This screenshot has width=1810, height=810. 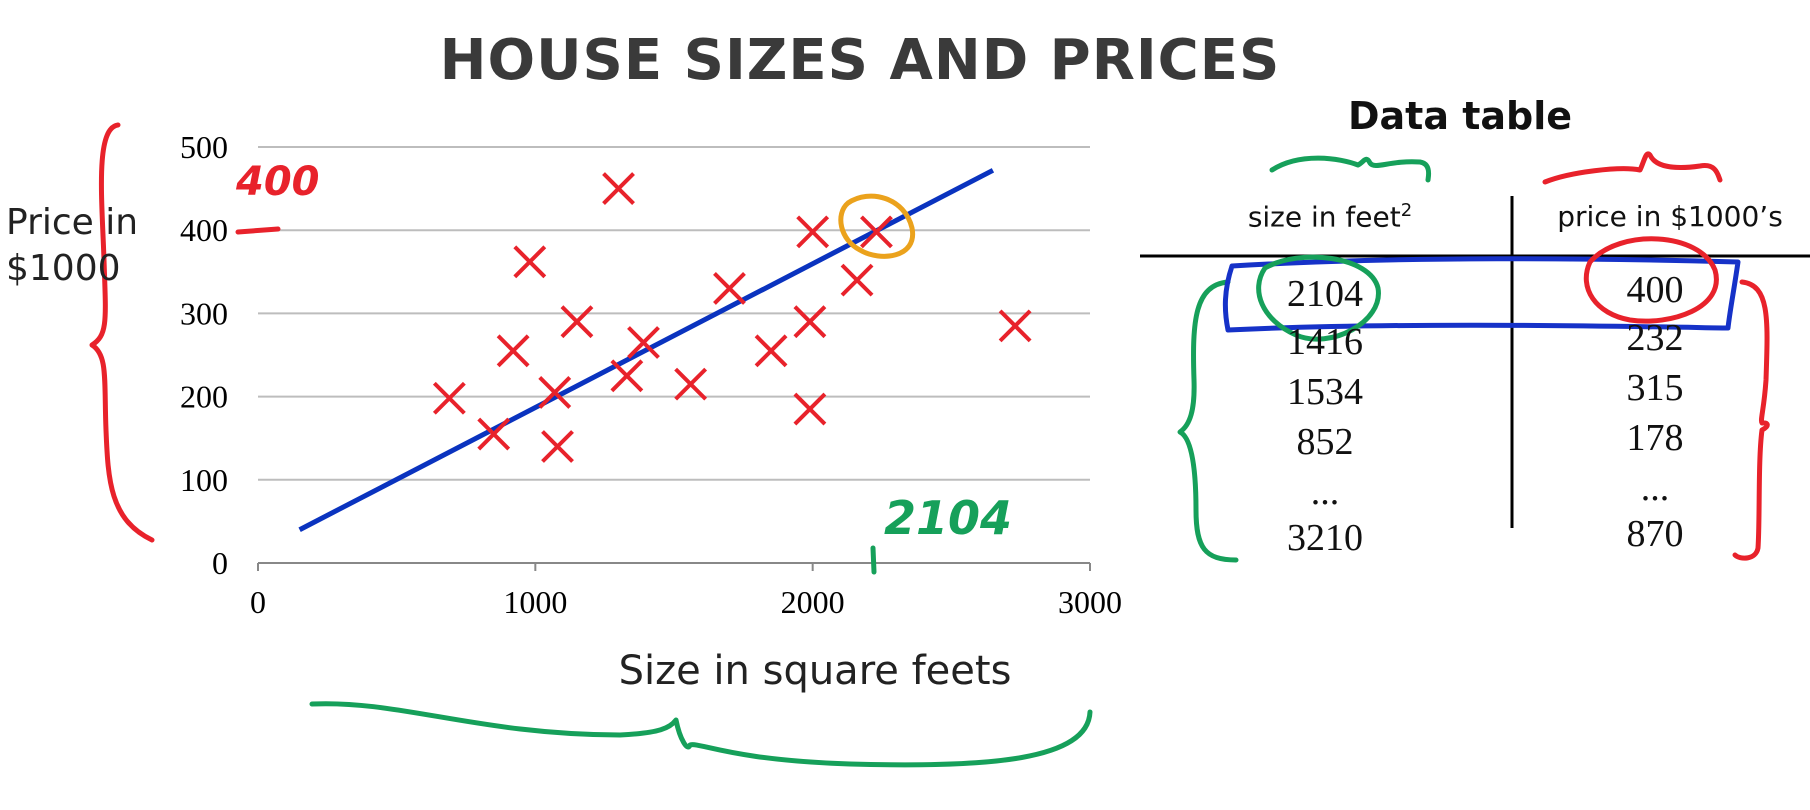 What do you see at coordinates (1481, 294) in the screenshot?
I see `first-row-highlight-box` at bounding box center [1481, 294].